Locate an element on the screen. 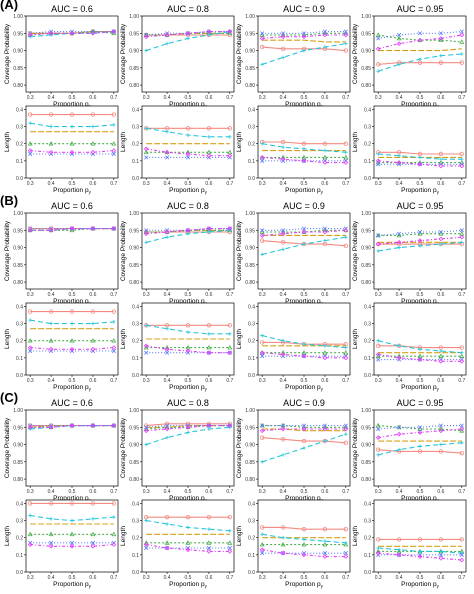 The image size is (474, 594). y-tick-label: 1.00 is located at coordinates (250, 214).